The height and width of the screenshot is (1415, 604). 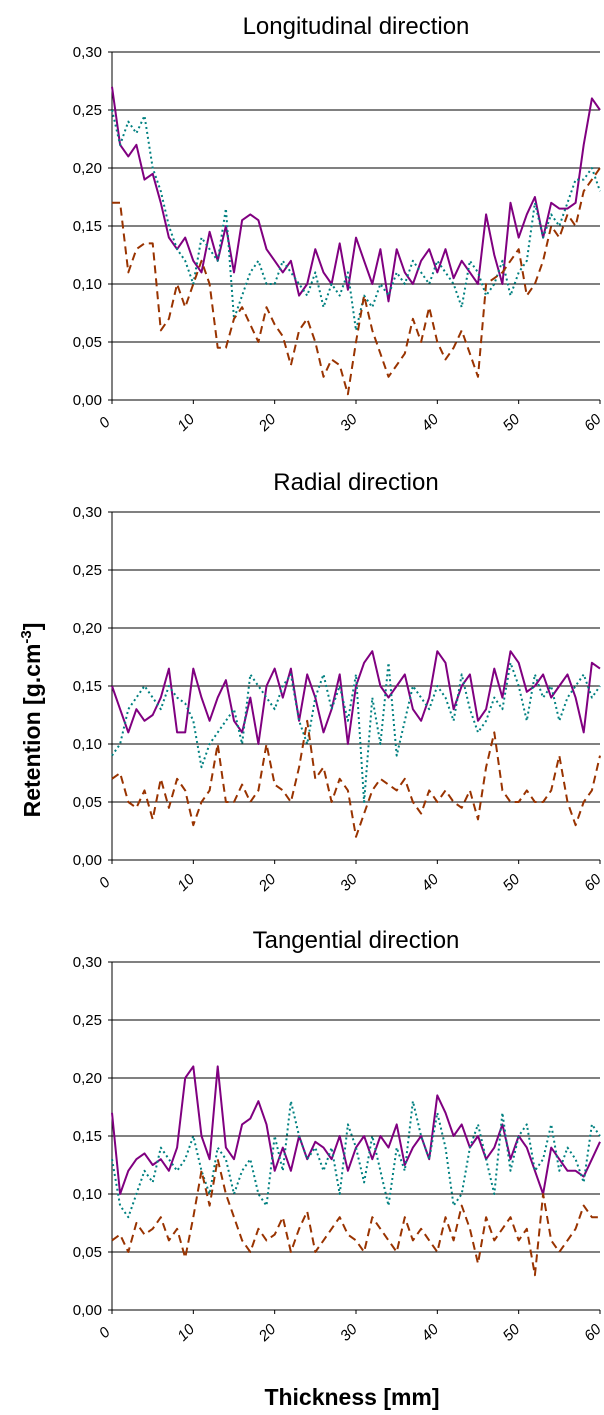 What do you see at coordinates (356, 26) in the screenshot?
I see `chart-title: Longitudinal direction` at bounding box center [356, 26].